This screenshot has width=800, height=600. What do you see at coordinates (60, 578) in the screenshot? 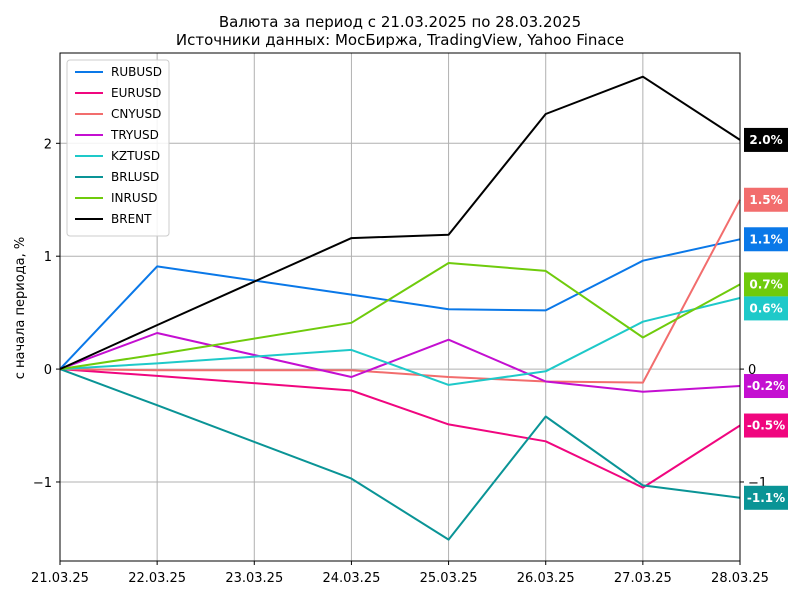
I see `x-tick-label: 21.03.25` at bounding box center [60, 578].